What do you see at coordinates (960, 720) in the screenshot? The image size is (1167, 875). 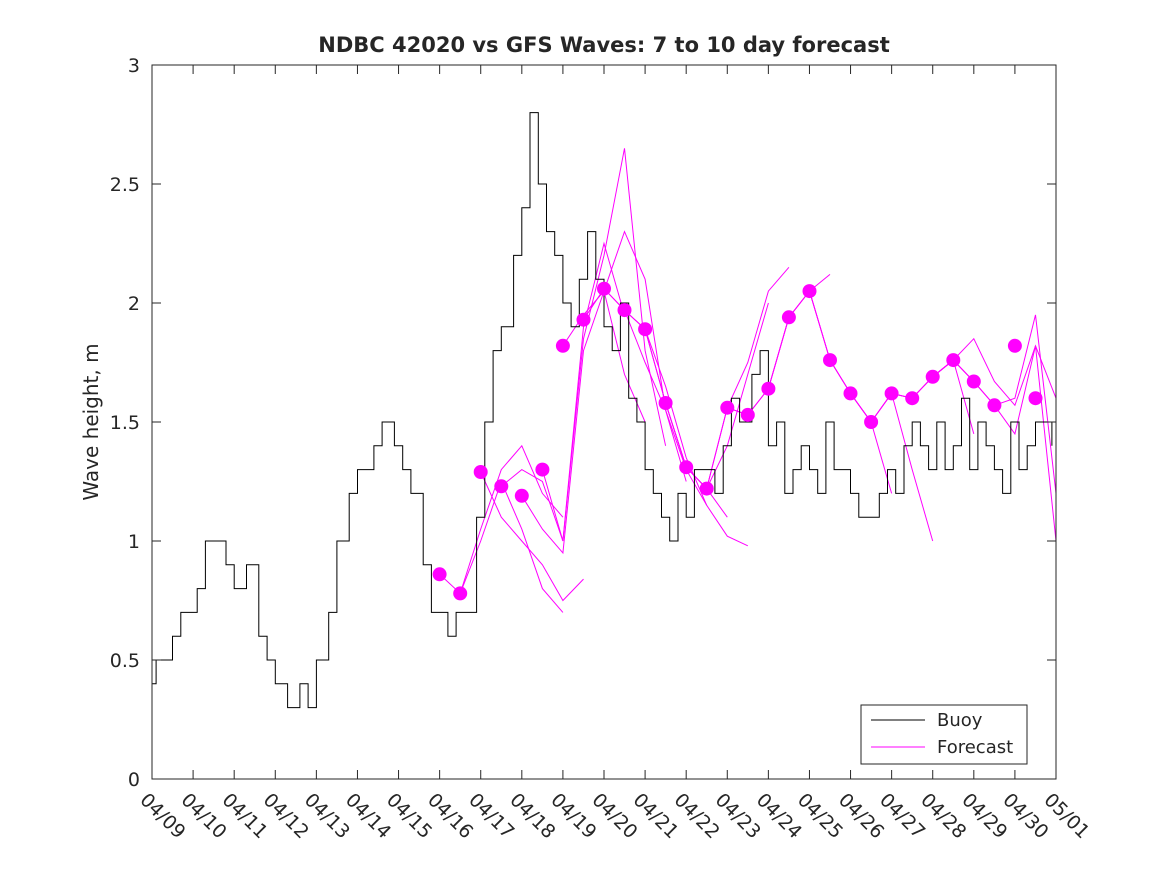 I see `legend-buoy-label: Buoy` at bounding box center [960, 720].